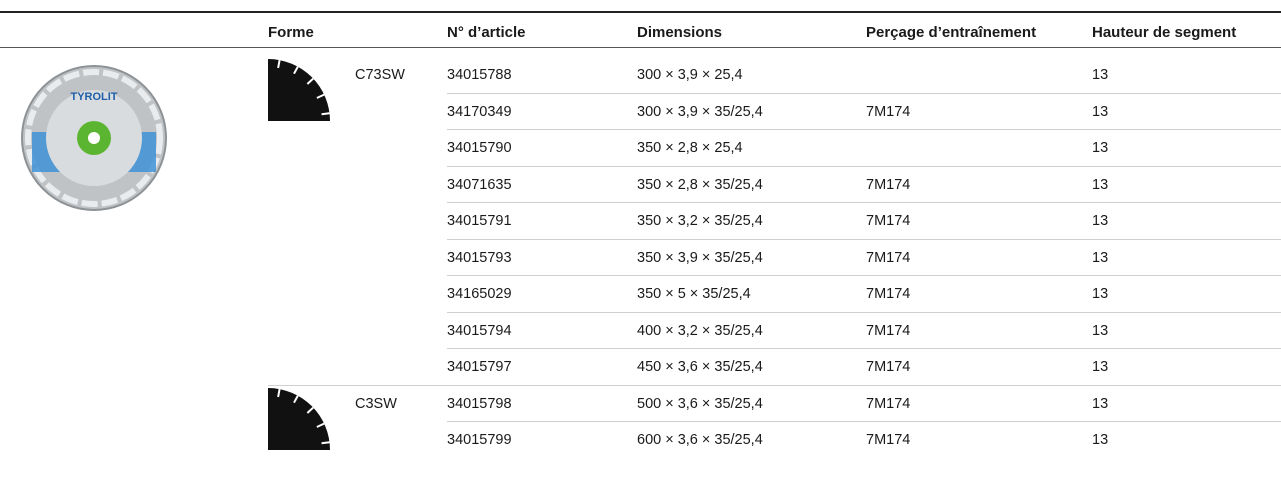  I want to click on dimensions: 350 × 3,2 × 35/25,4, so click(700, 221).